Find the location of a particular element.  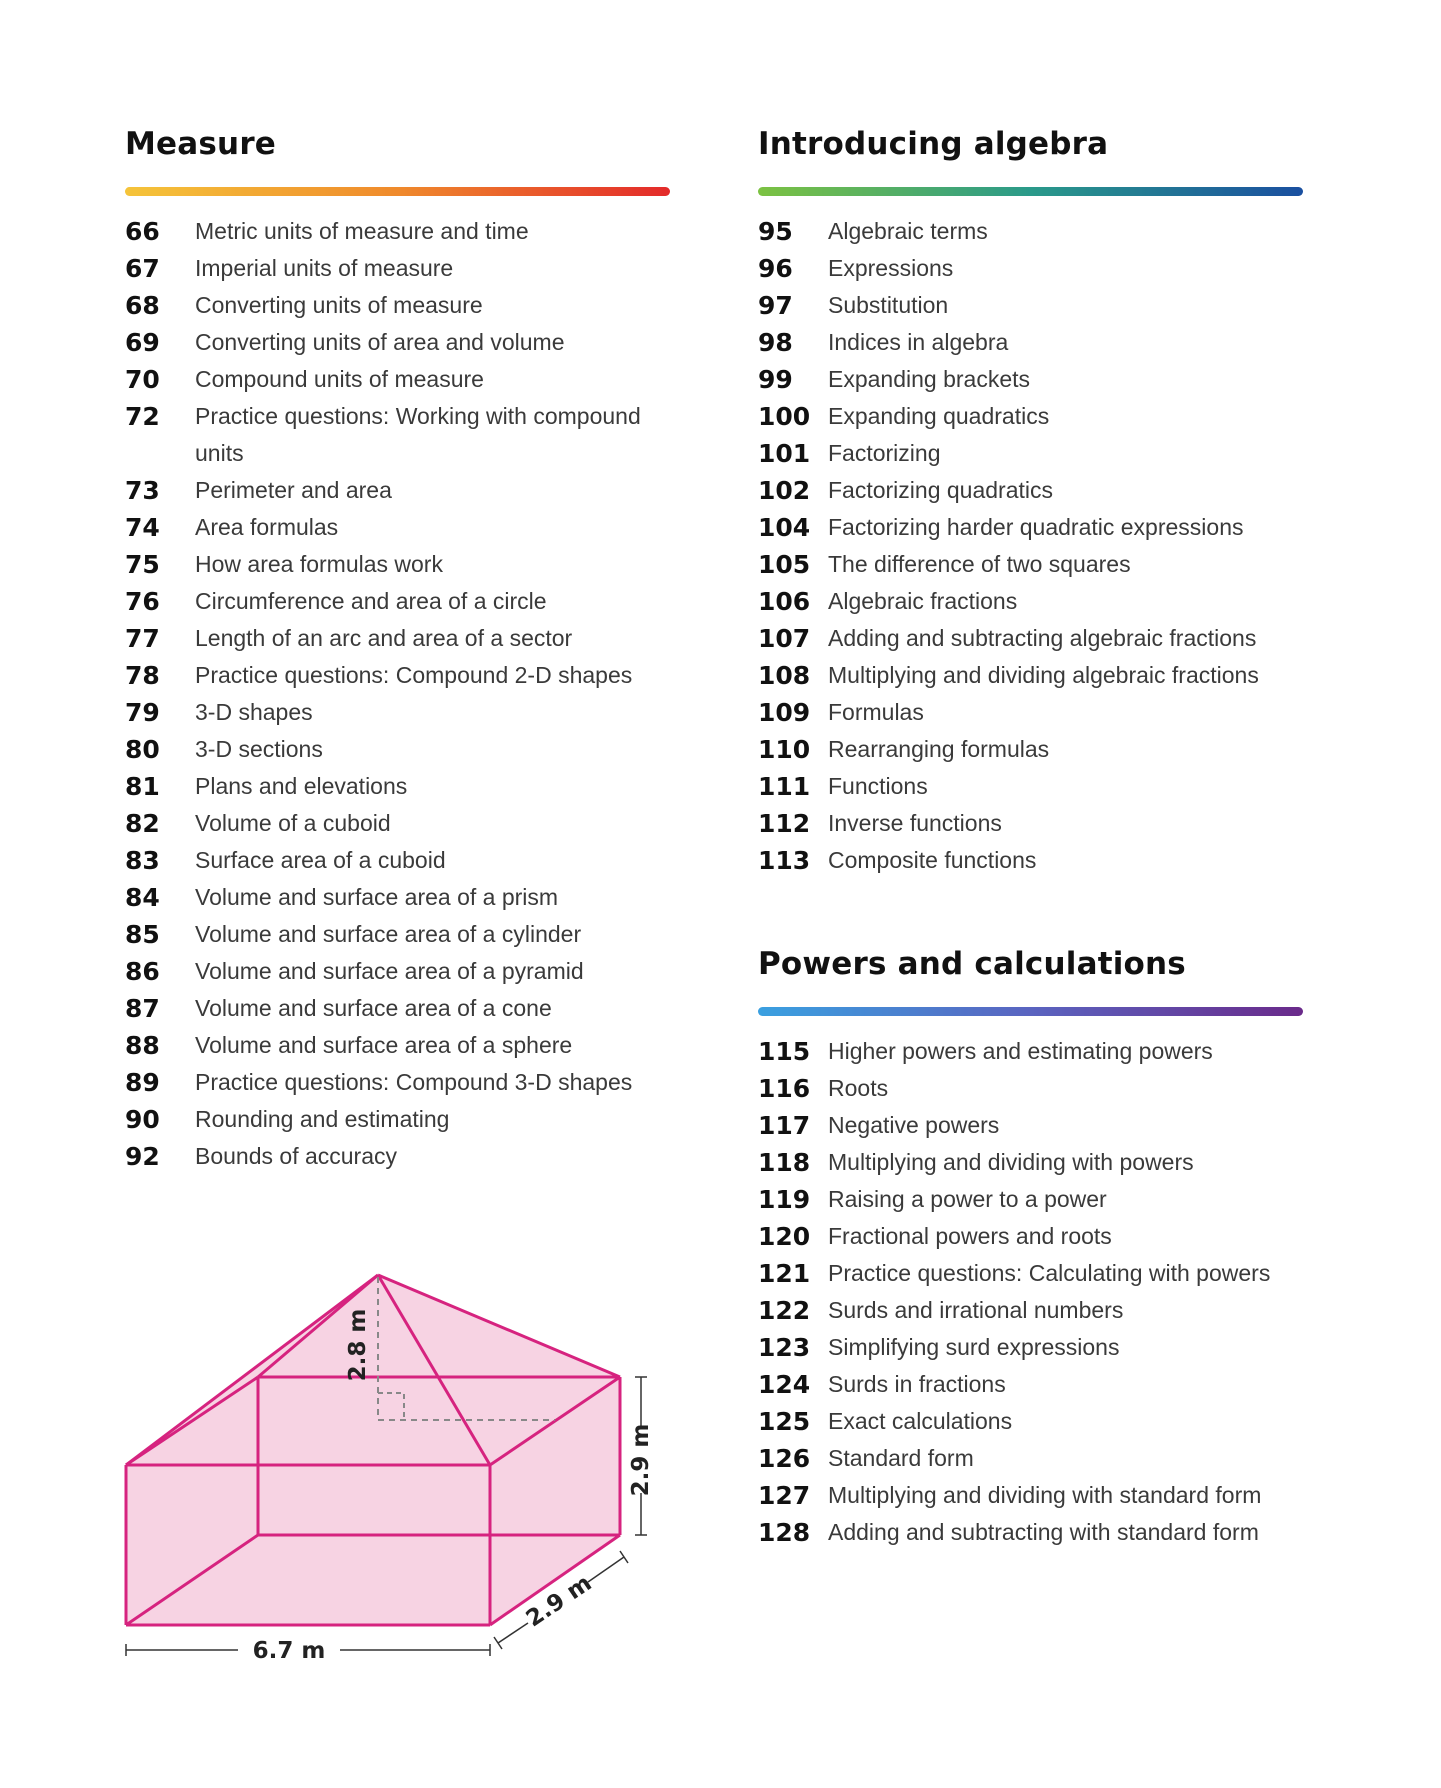

toc-entry: 122 Surds and irrational numbers is located at coordinates (1030, 1310).